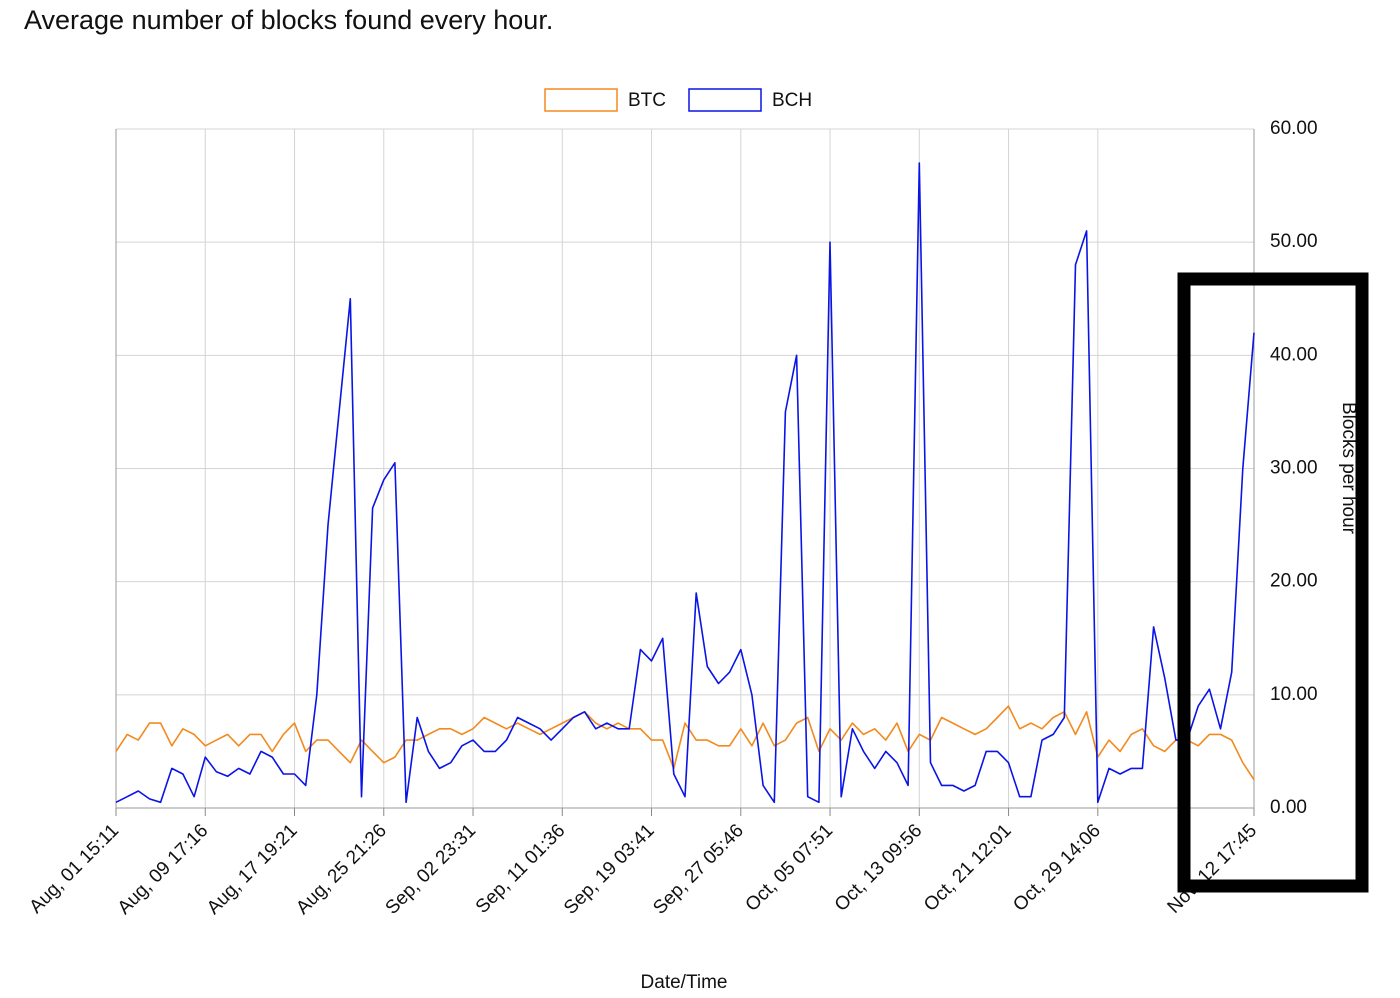 This screenshot has height=998, width=1400. Describe the element at coordinates (1294, 241) in the screenshot. I see `y-tick-label: 50.00` at that location.